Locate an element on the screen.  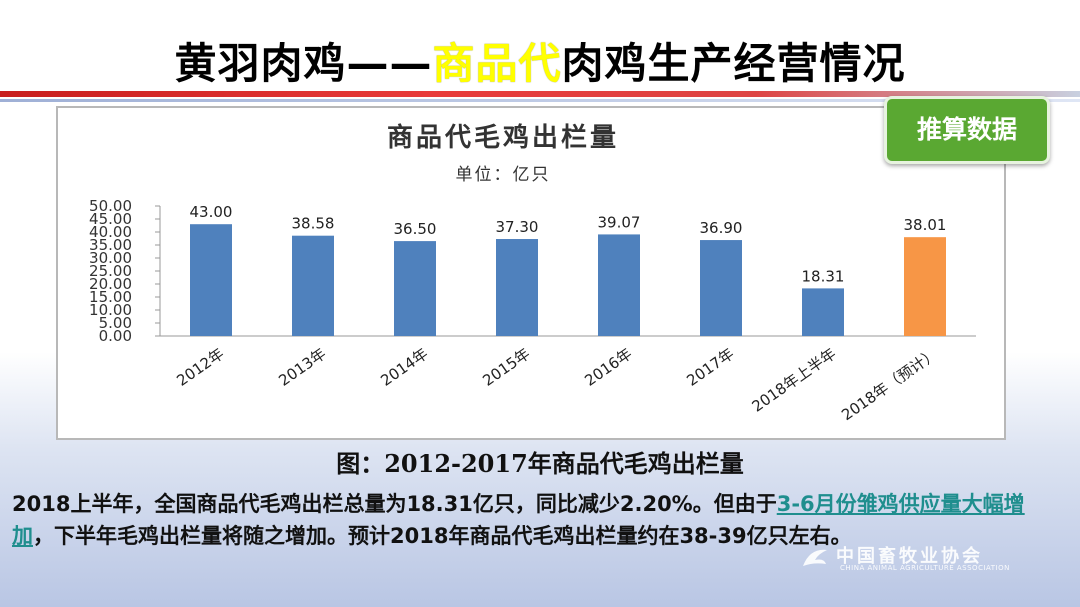
x-category-label: 2012年 is located at coordinates (200, 367).